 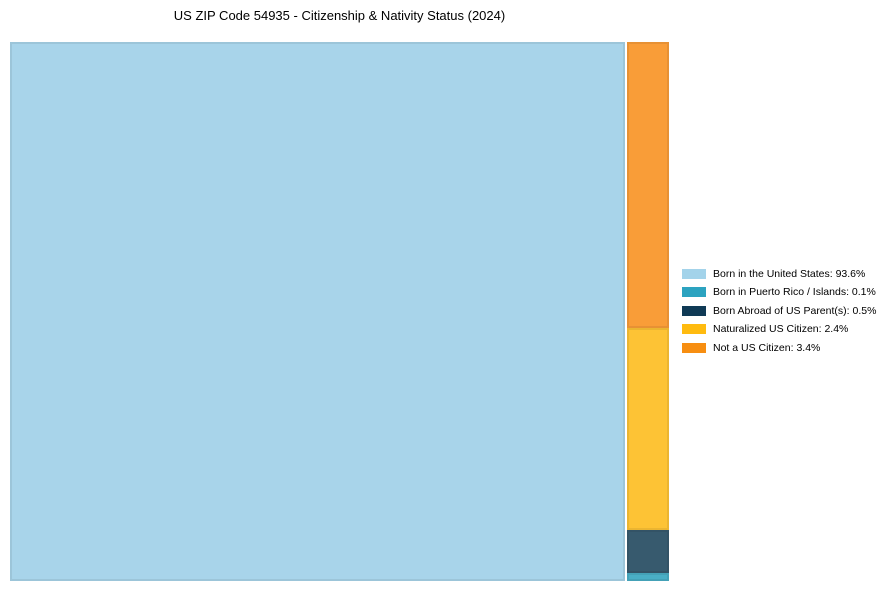 I want to click on legend-label-born-in-us: Born in the United States: 93.6%, so click(x=789, y=273).